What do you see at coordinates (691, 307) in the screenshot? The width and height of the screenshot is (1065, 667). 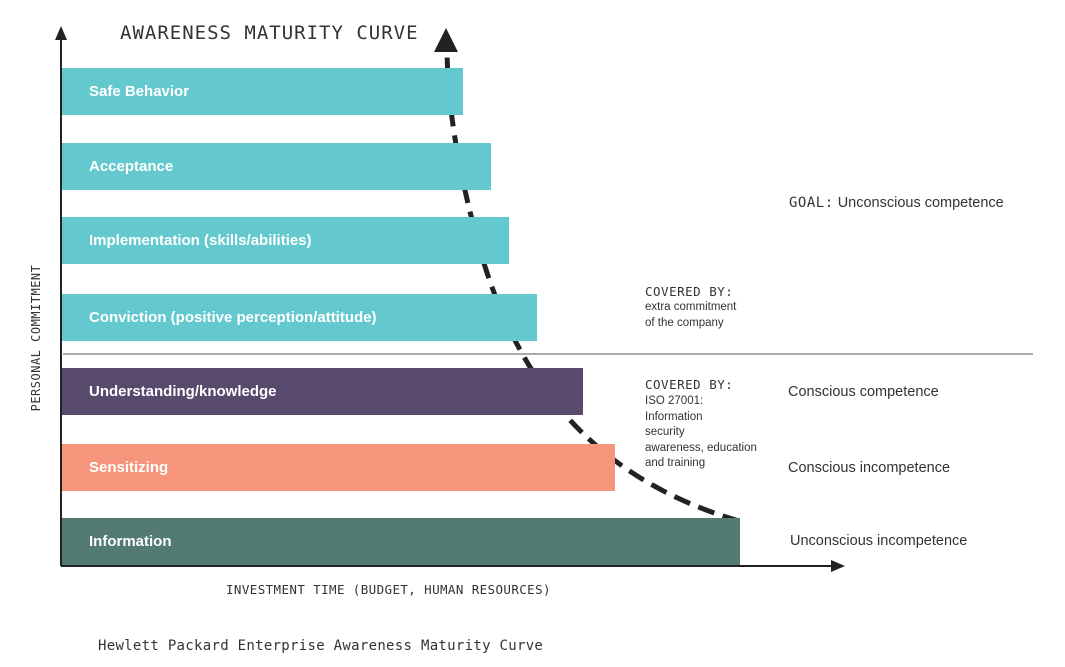 I see `note-company-line: extra commitment` at bounding box center [691, 307].